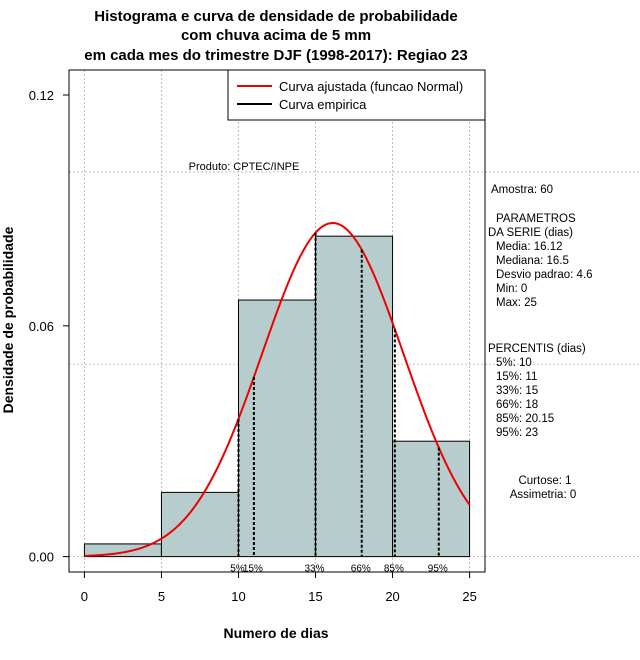  What do you see at coordinates (41, 95) in the screenshot?
I see `y-tick-label-2: 0.12` at bounding box center [41, 95].